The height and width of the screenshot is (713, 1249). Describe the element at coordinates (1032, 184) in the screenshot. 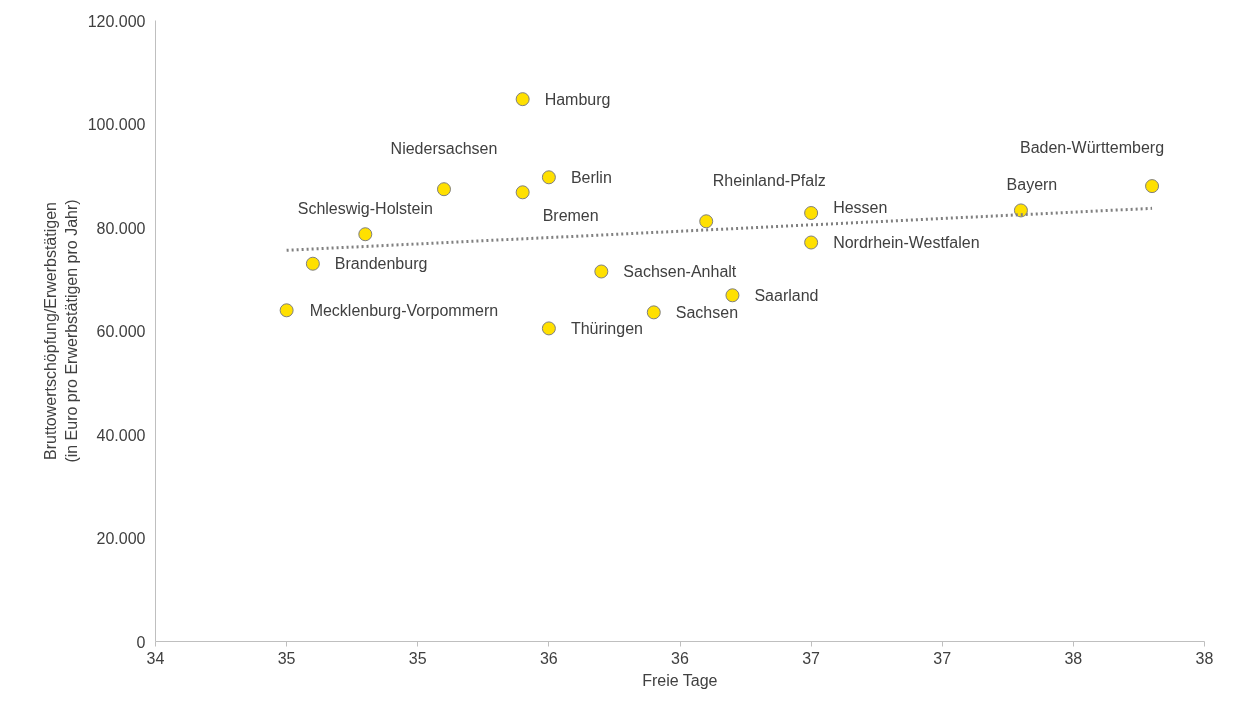

I see `annotation: Bayern` at that location.